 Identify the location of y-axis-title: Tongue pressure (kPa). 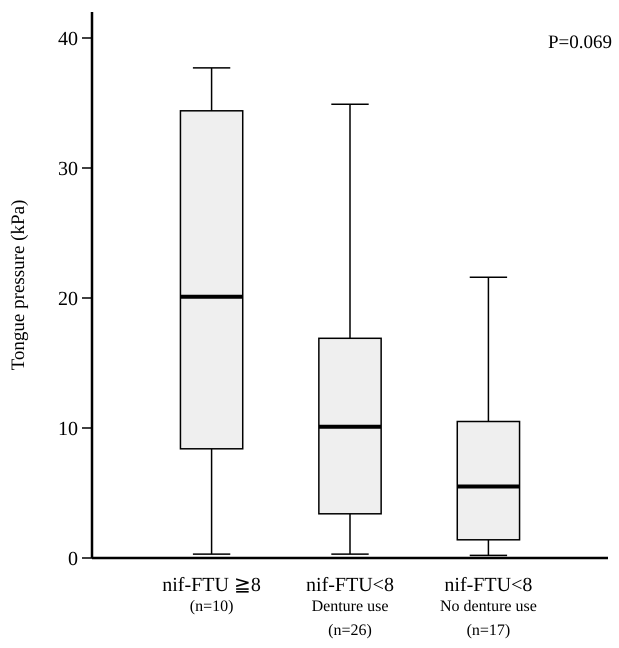
(18, 285).